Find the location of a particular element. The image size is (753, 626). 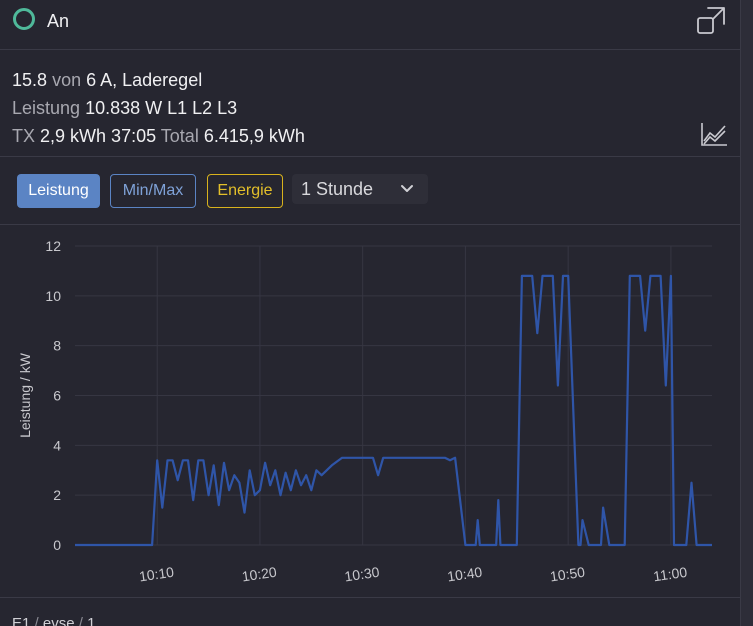

x-tick-label: 10:20 is located at coordinates (259, 574).